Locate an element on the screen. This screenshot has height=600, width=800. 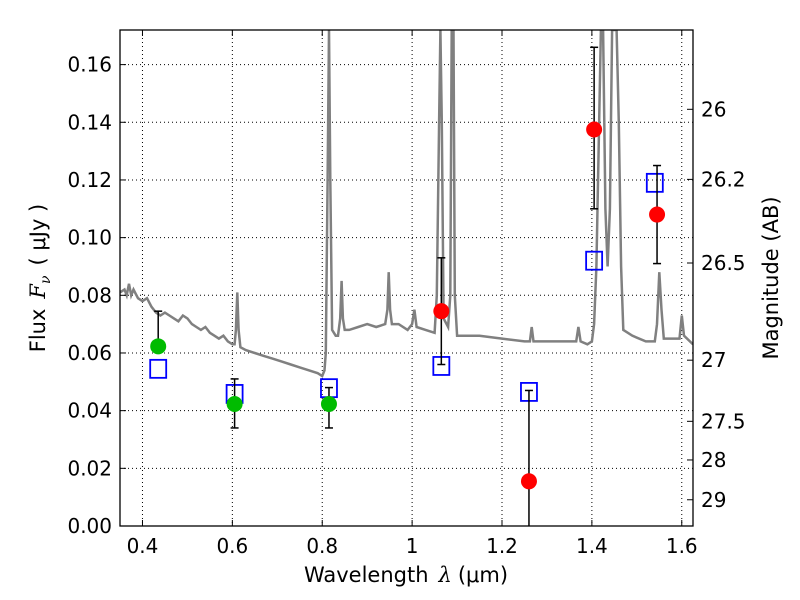
y2-tick-label: 26.2 is located at coordinates (723, 179).